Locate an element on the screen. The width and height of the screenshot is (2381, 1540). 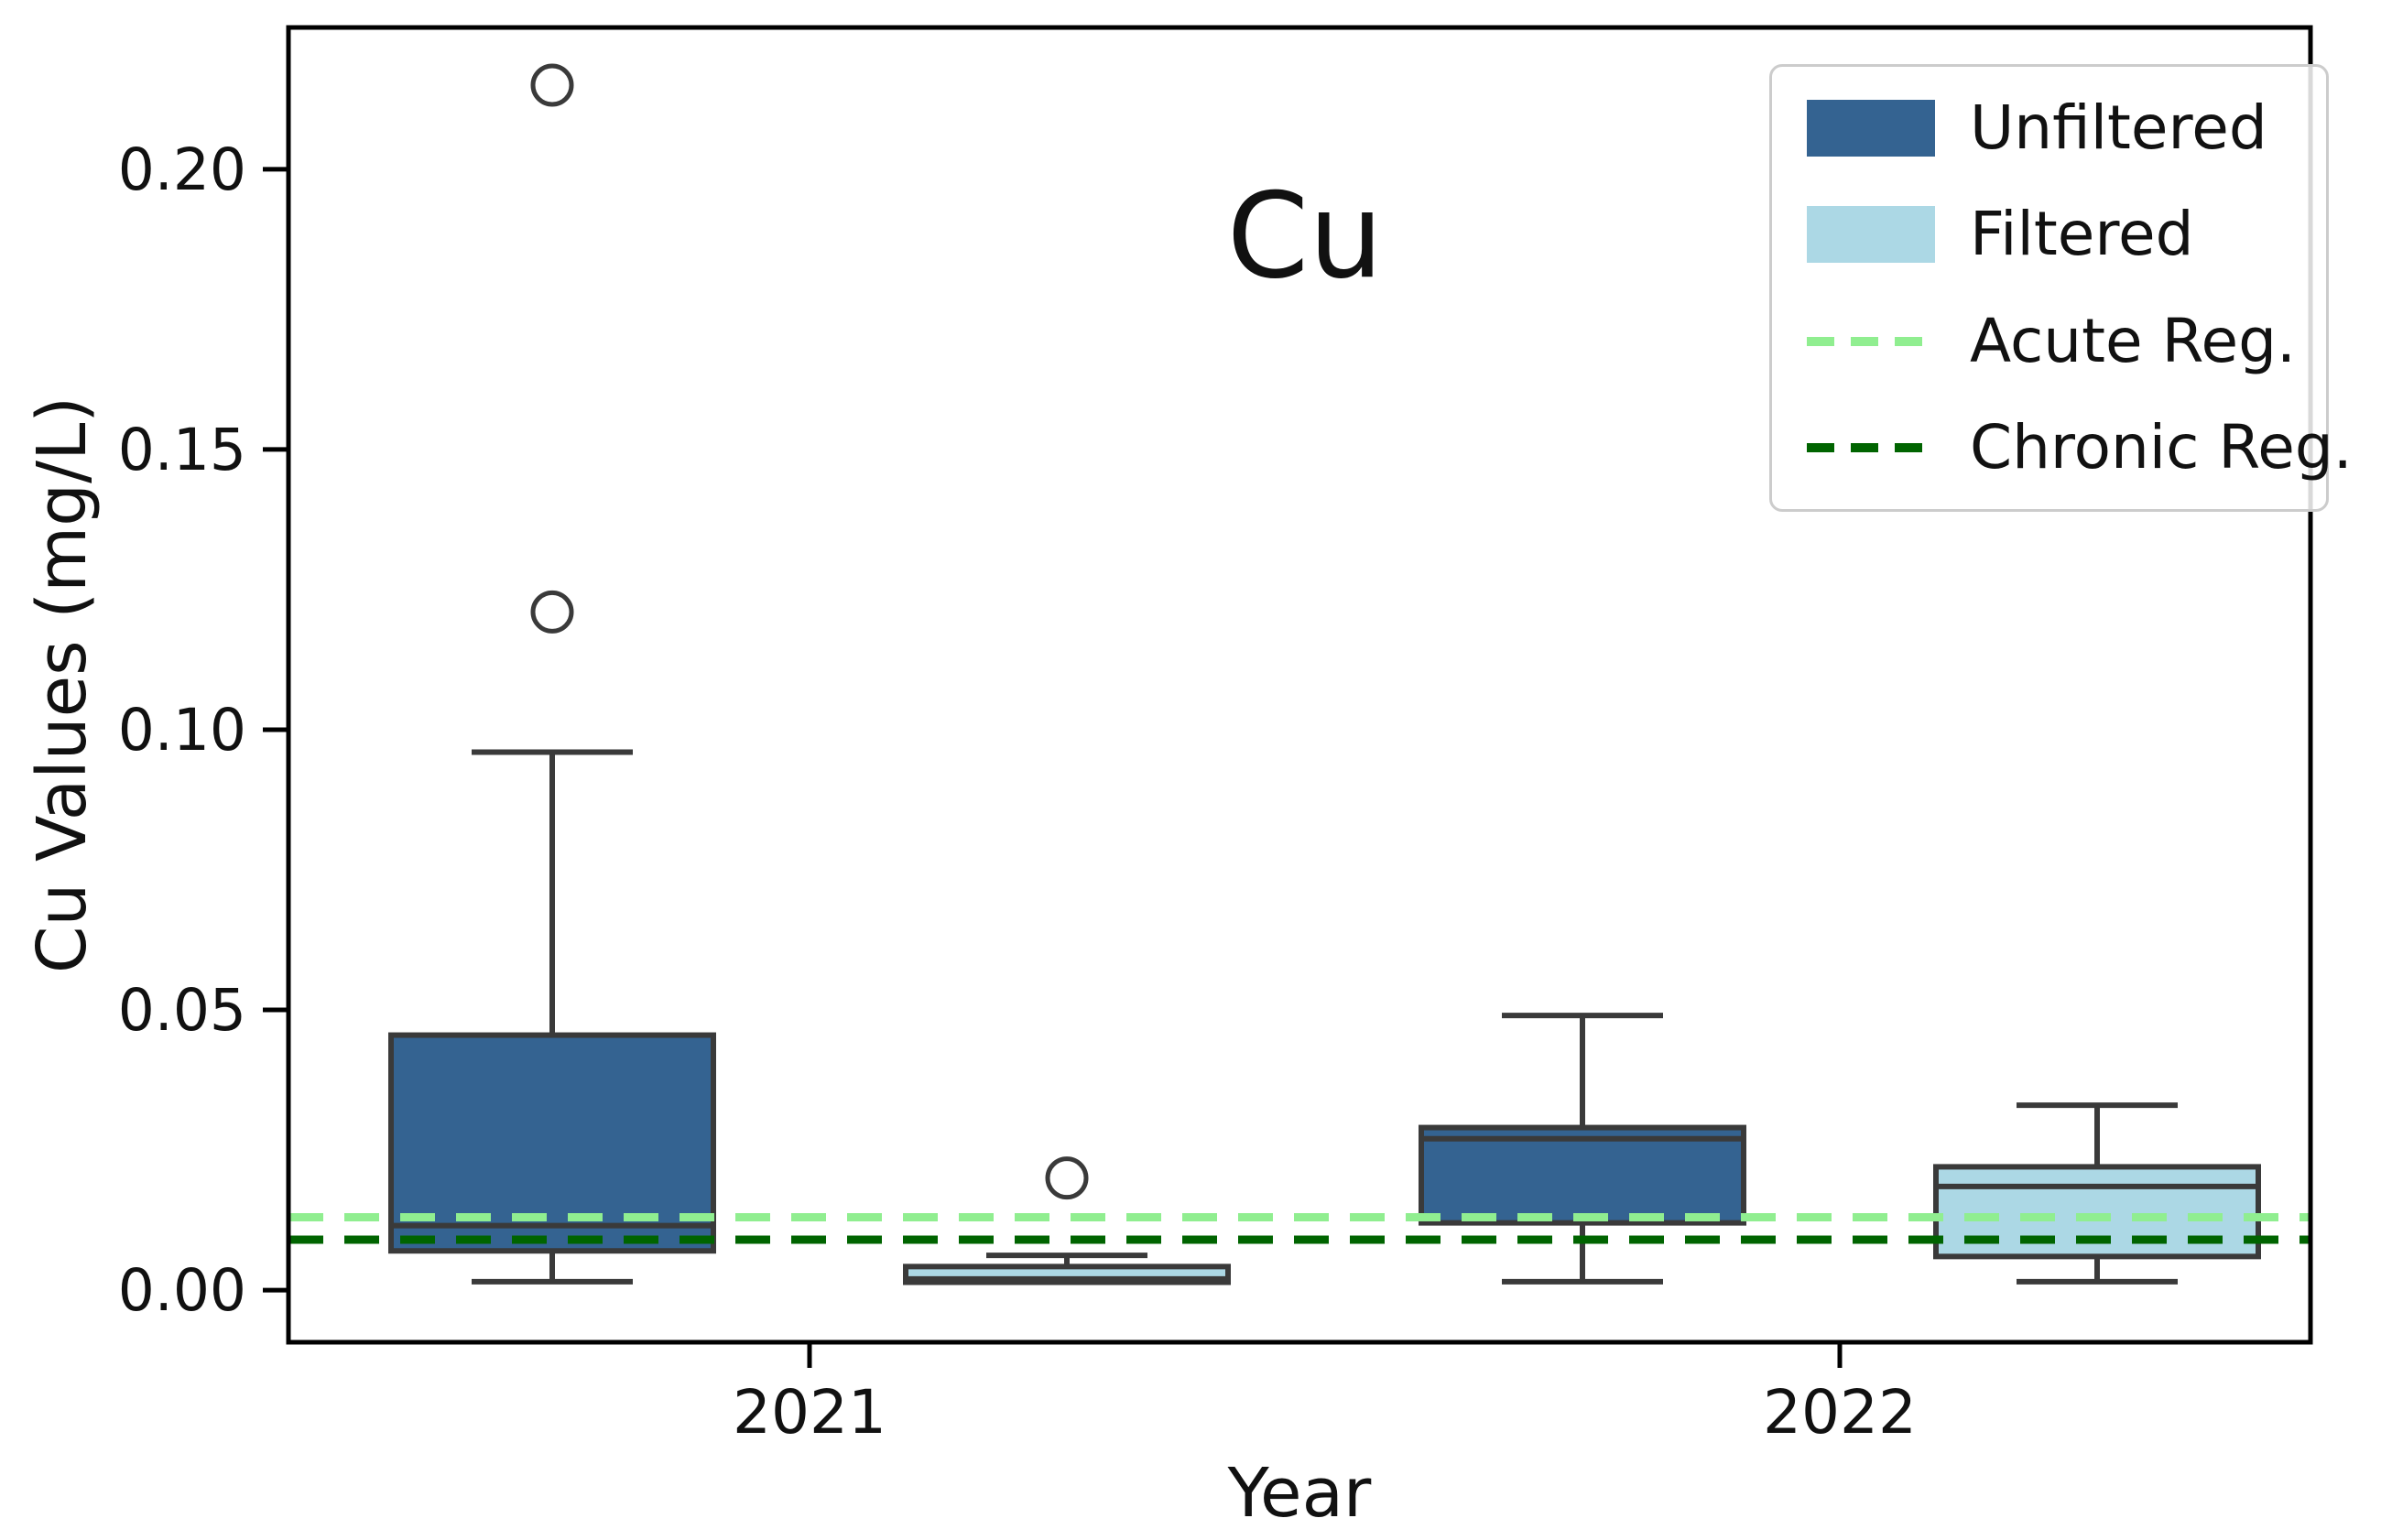
box-unfiltered-2022 is located at coordinates (1582, 1175).